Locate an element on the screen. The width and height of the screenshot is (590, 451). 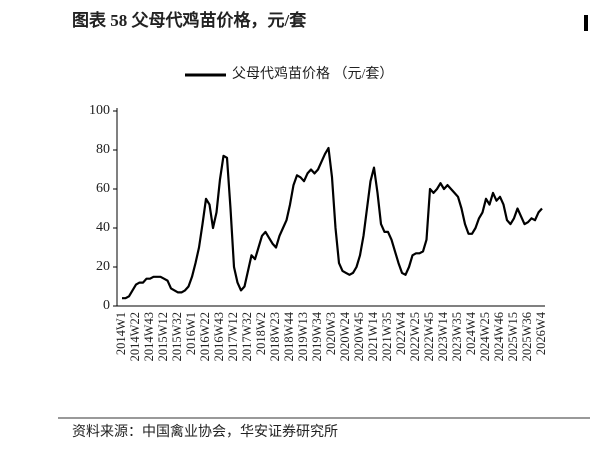
x-tick-label: 2024W4 is located at coordinates (471, 333).